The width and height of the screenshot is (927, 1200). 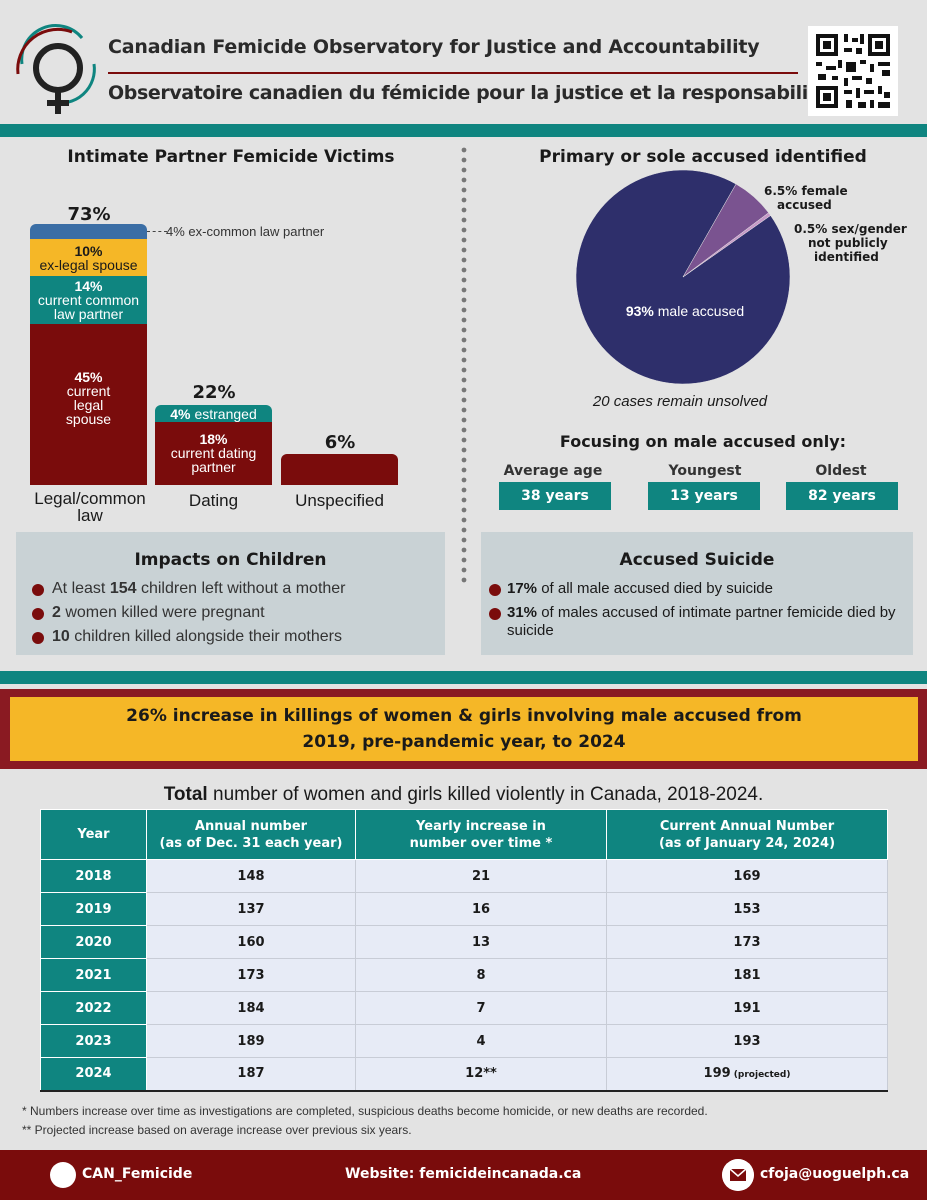 I want to click on cell-current: 153, so click(x=747, y=909).